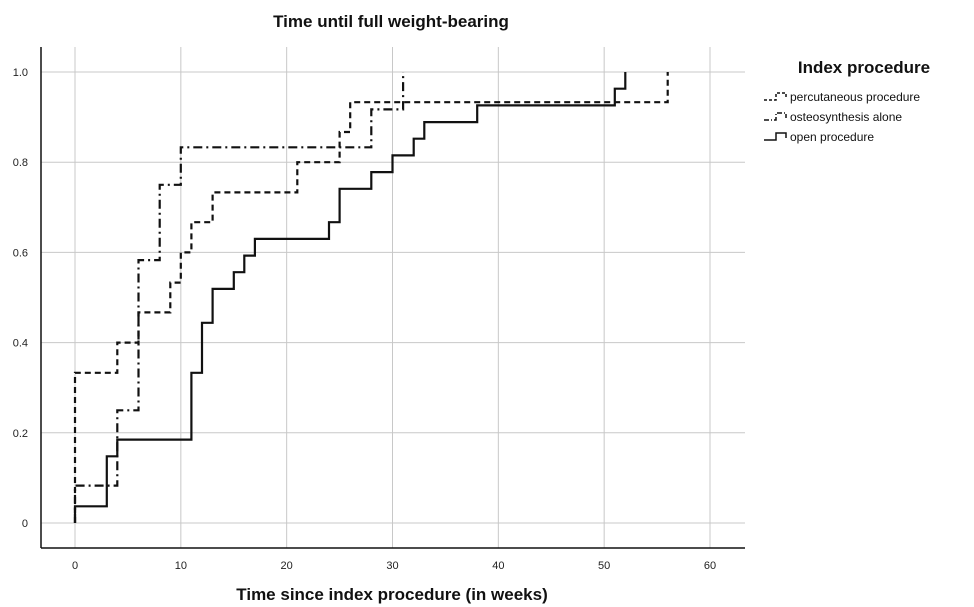 Image resolution: width=974 pixels, height=607 pixels. Describe the element at coordinates (710, 566) in the screenshot. I see `x-tick-label: 60` at that location.